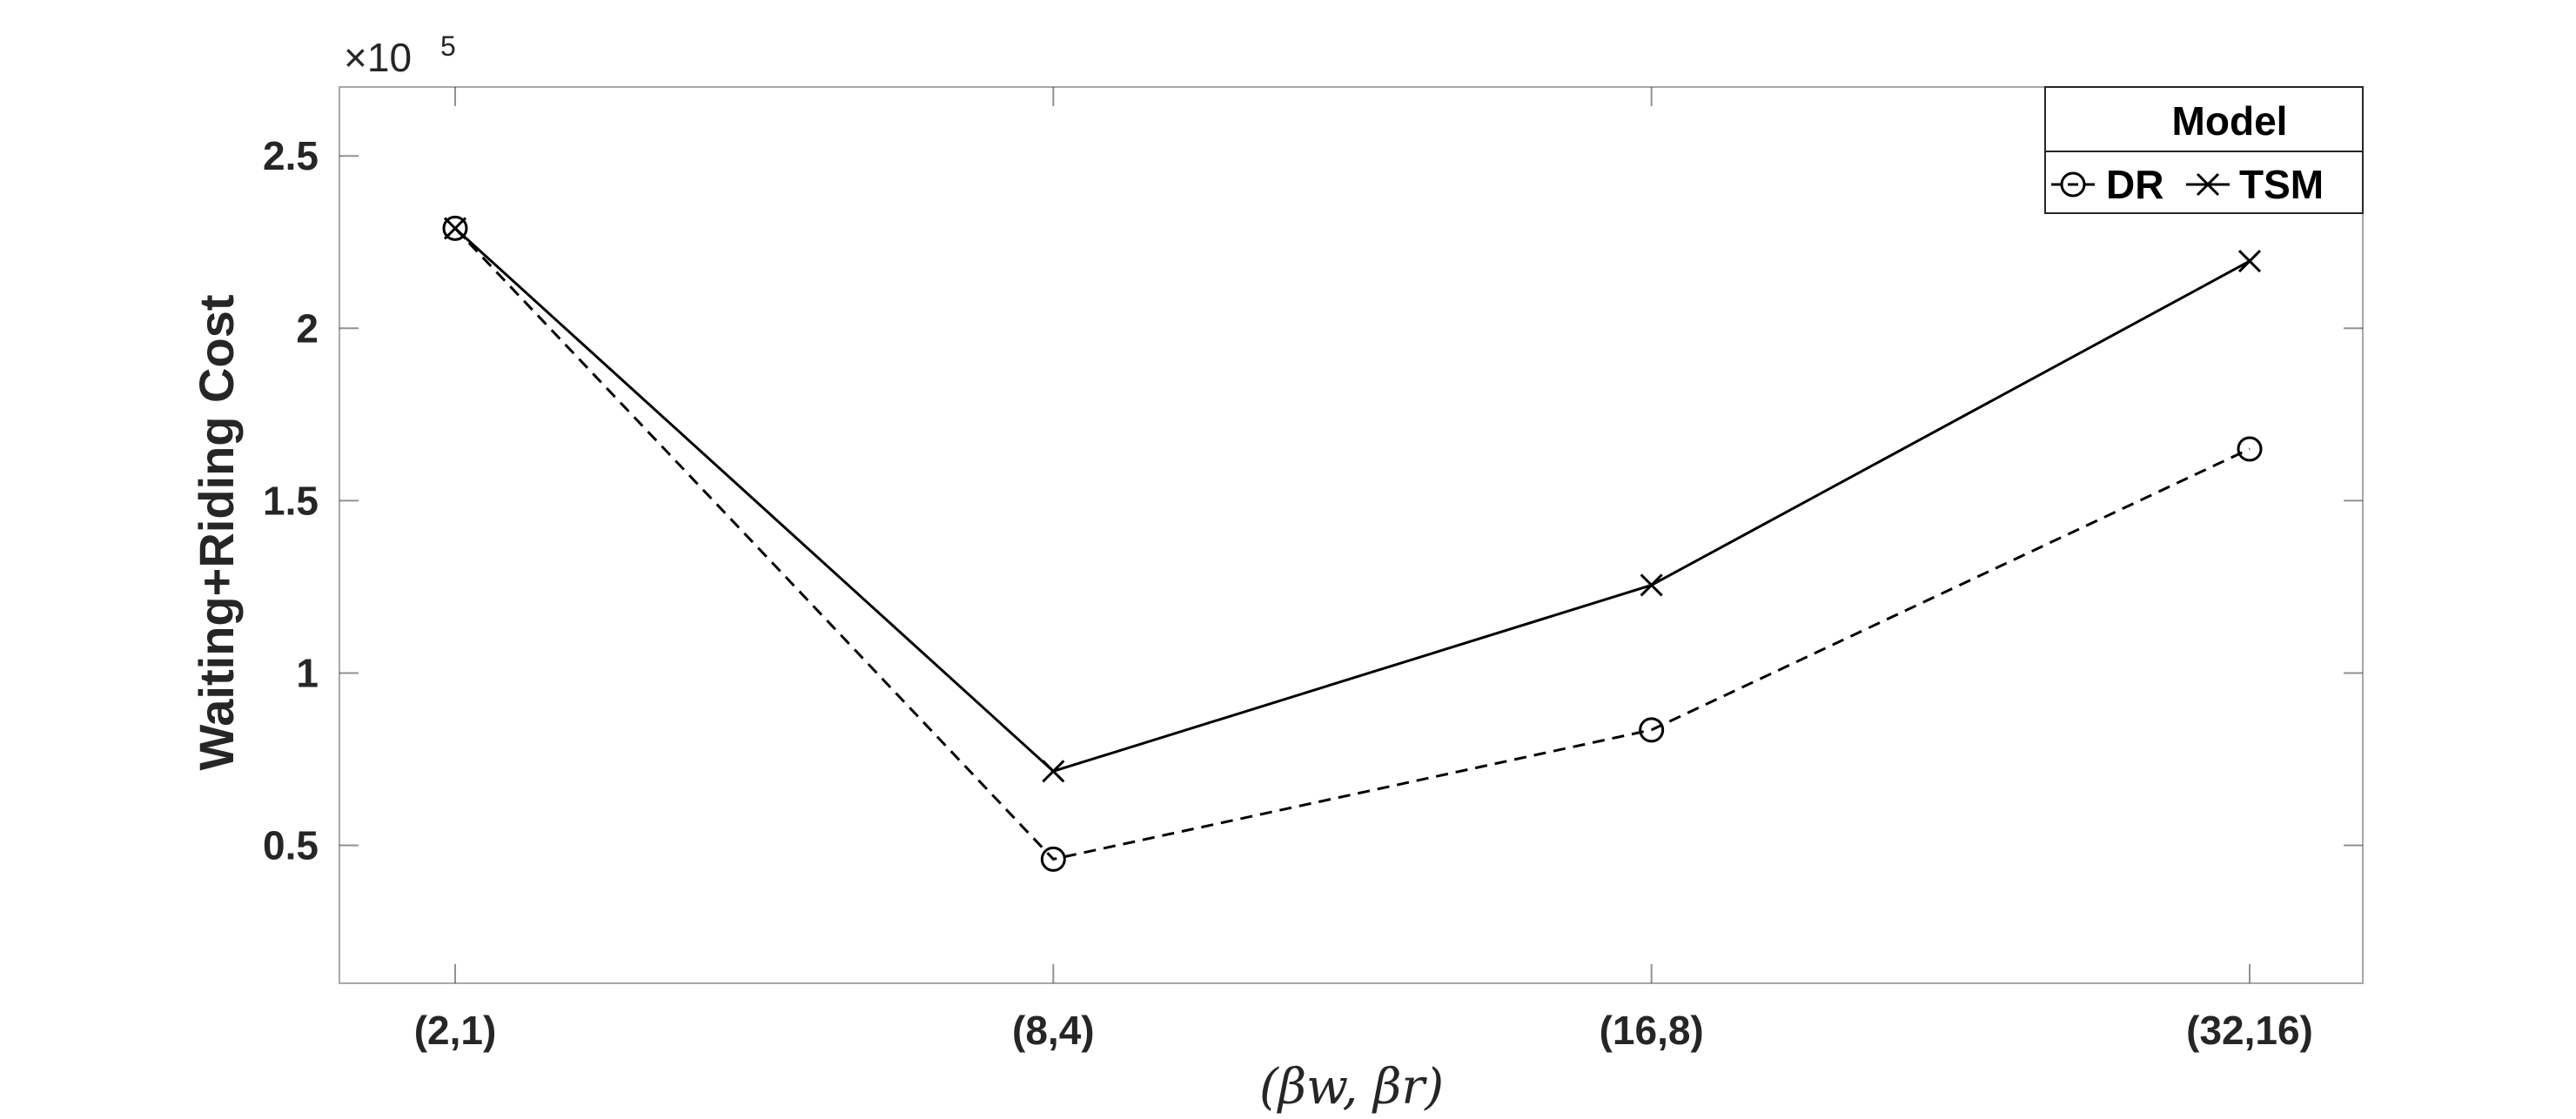 The height and width of the screenshot is (1119, 2576). What do you see at coordinates (2250, 1030) in the screenshot?
I see `x-tick-label: (32,16)` at bounding box center [2250, 1030].